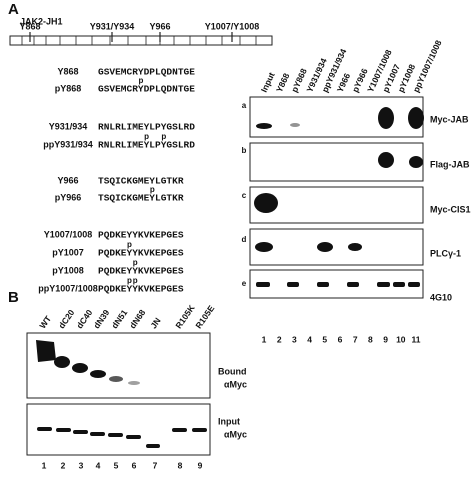 The width and height of the screenshot is (474, 479). What do you see at coordinates (67, 180) in the screenshot?
I see `peptide-name: Y966` at bounding box center [67, 180].